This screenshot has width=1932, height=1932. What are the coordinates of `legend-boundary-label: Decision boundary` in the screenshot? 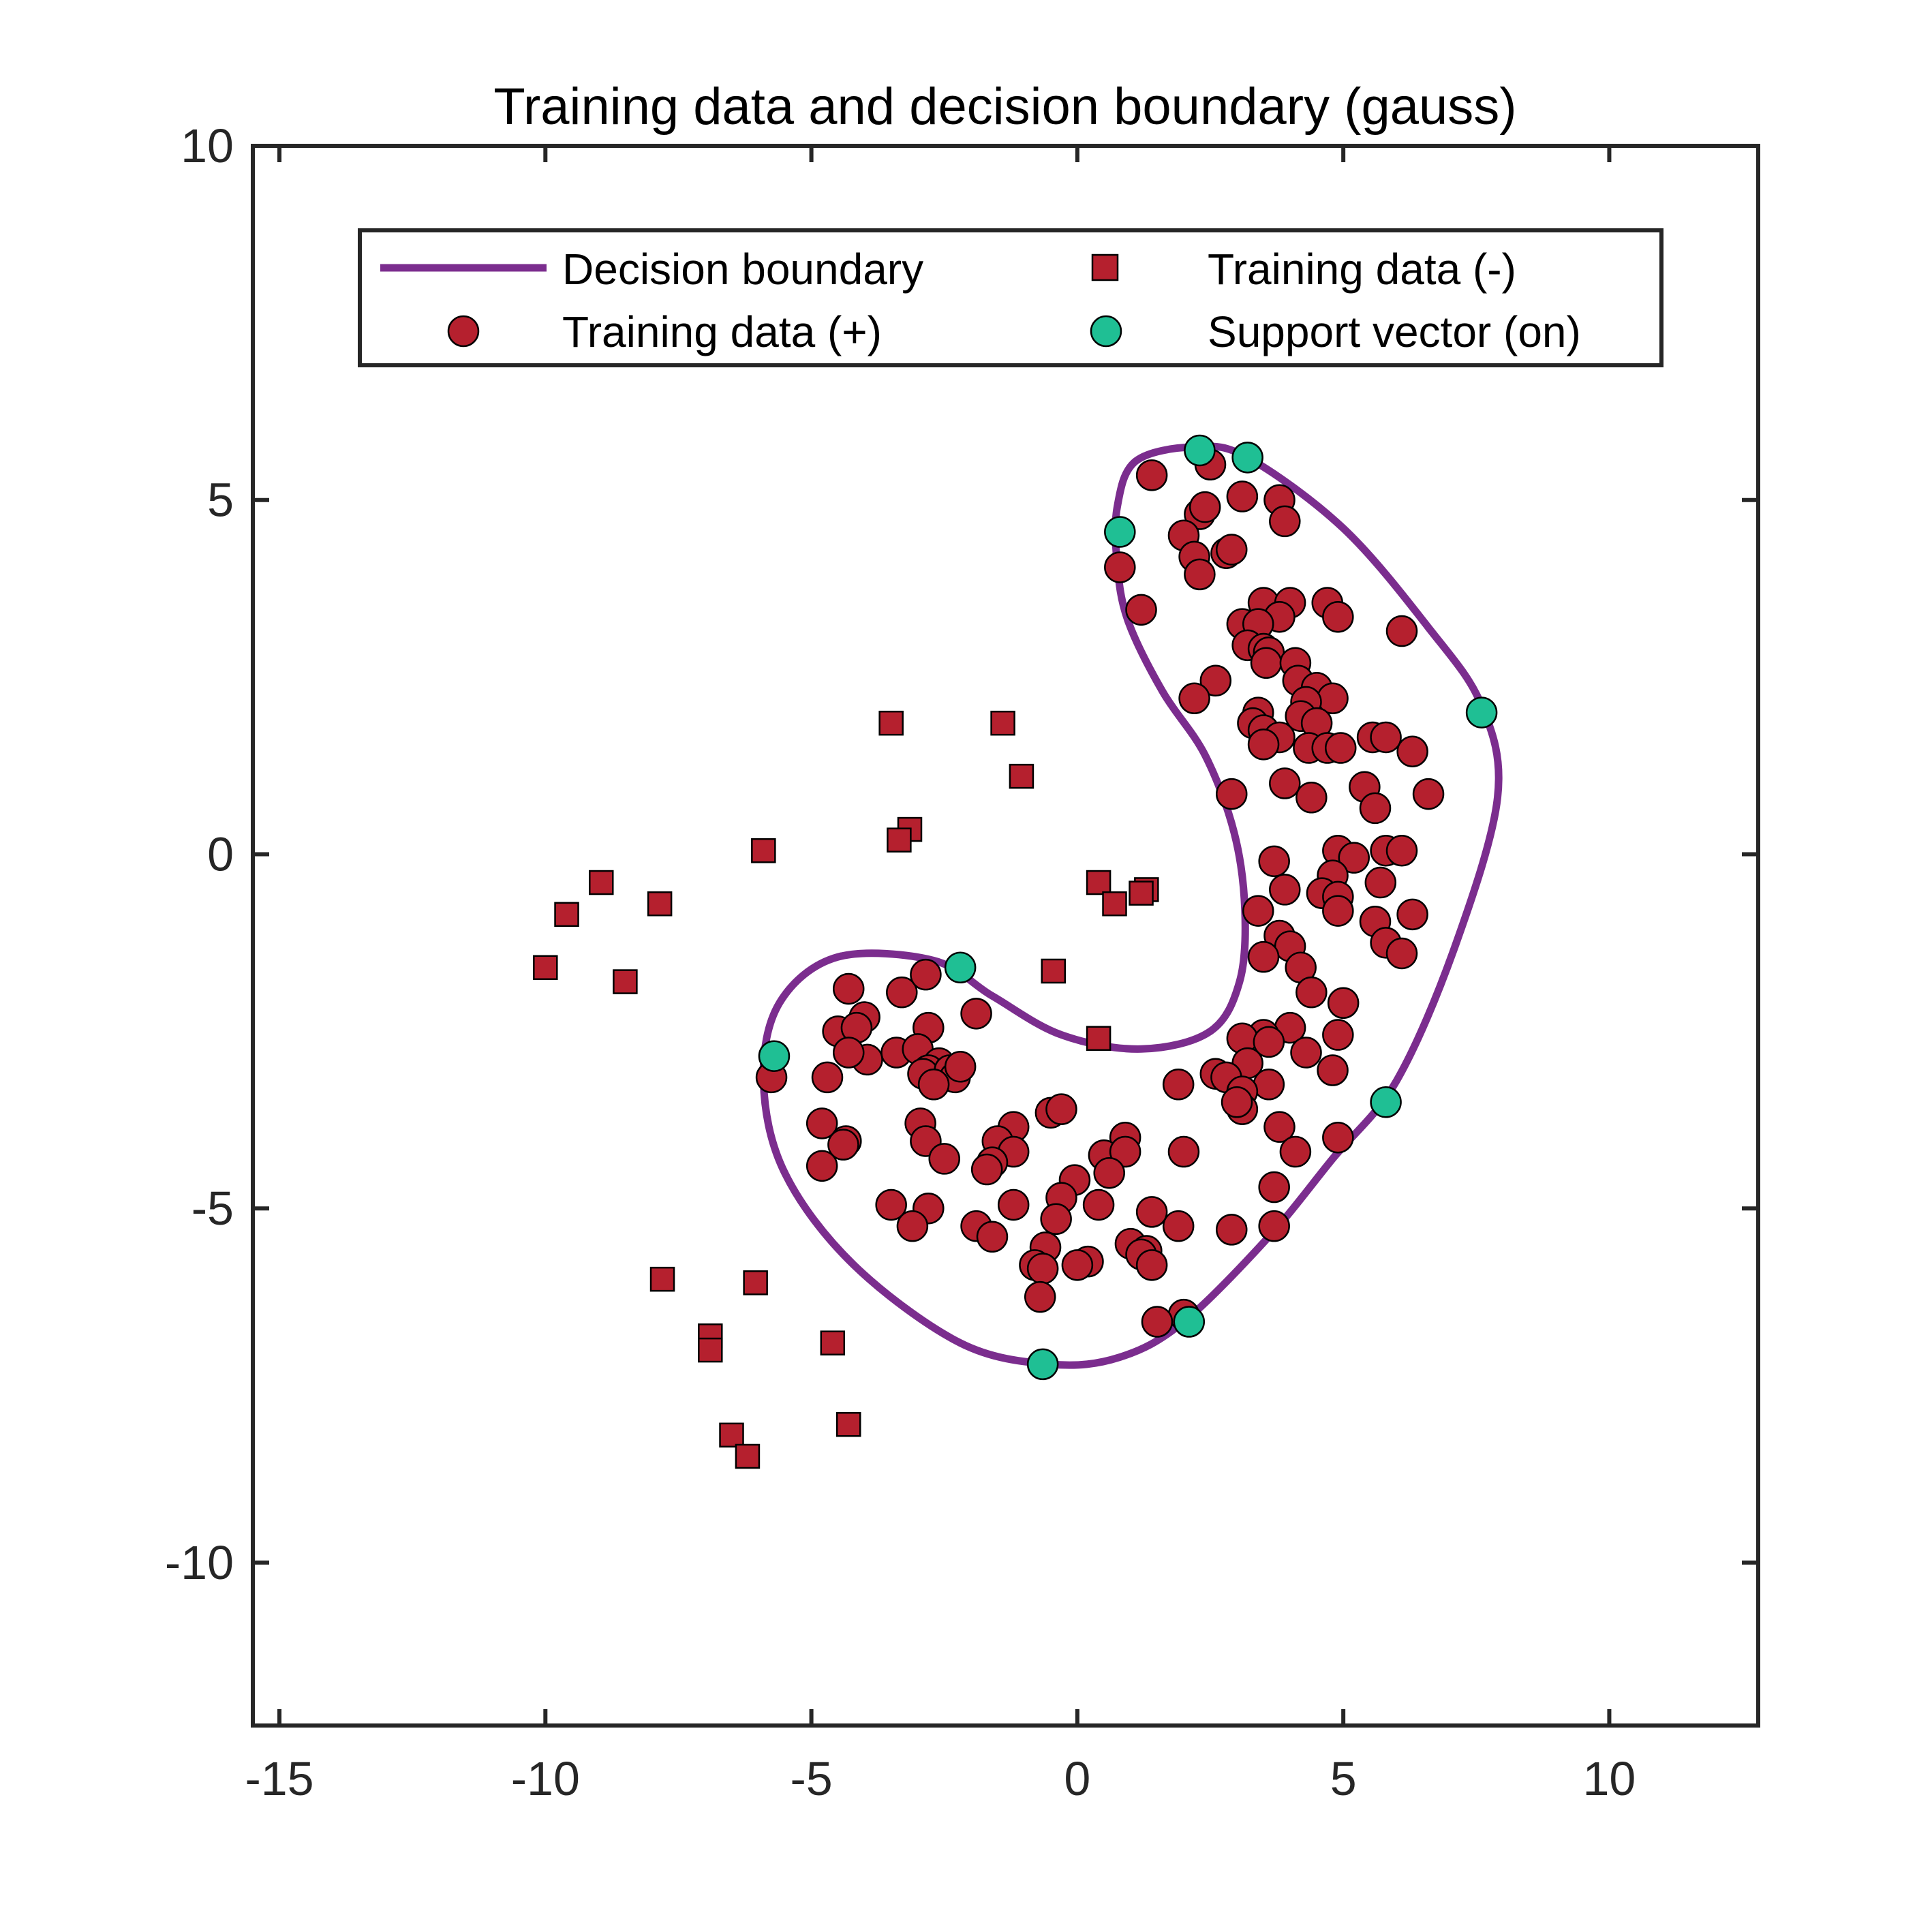 It's located at (743, 269).